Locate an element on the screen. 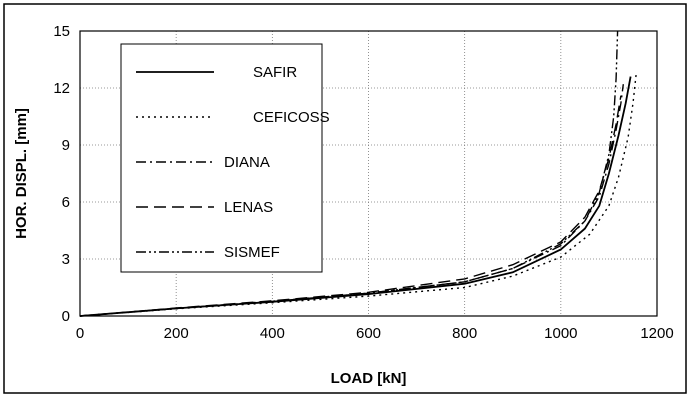 The height and width of the screenshot is (397, 690). x-axis-title: LOAD [kN] is located at coordinates (369, 378).